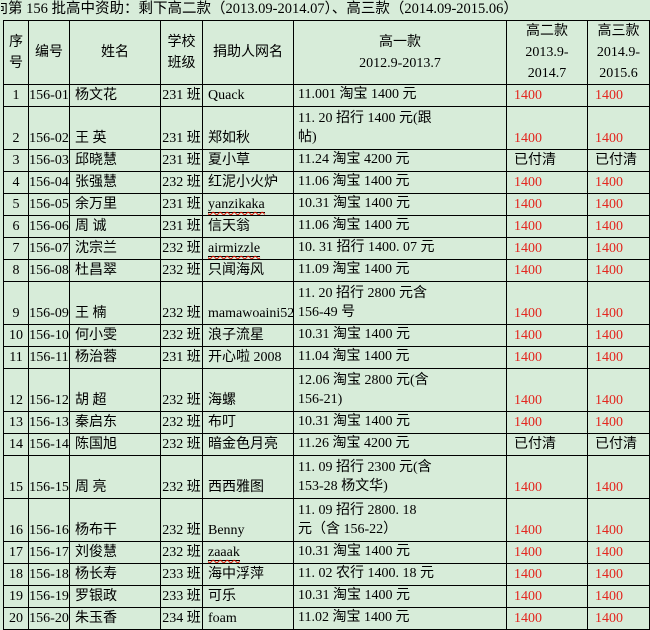  What do you see at coordinates (49, 226) in the screenshot?
I see `cell-id: 156-06` at bounding box center [49, 226].